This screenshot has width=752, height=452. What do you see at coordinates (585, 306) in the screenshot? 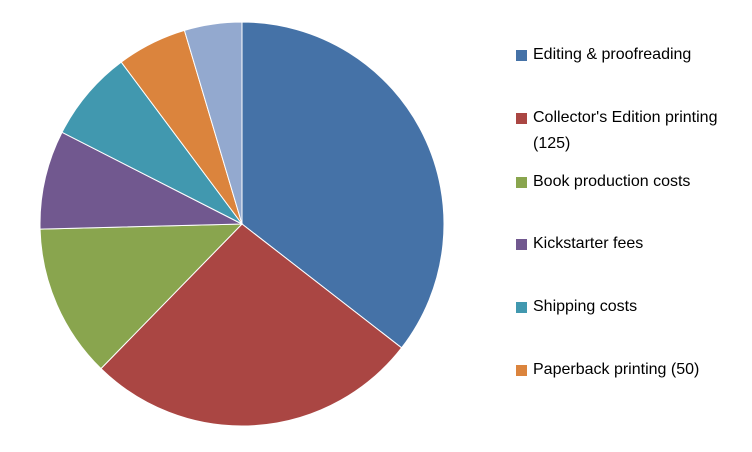
I see `legend-label: Shipping costs` at bounding box center [585, 306].